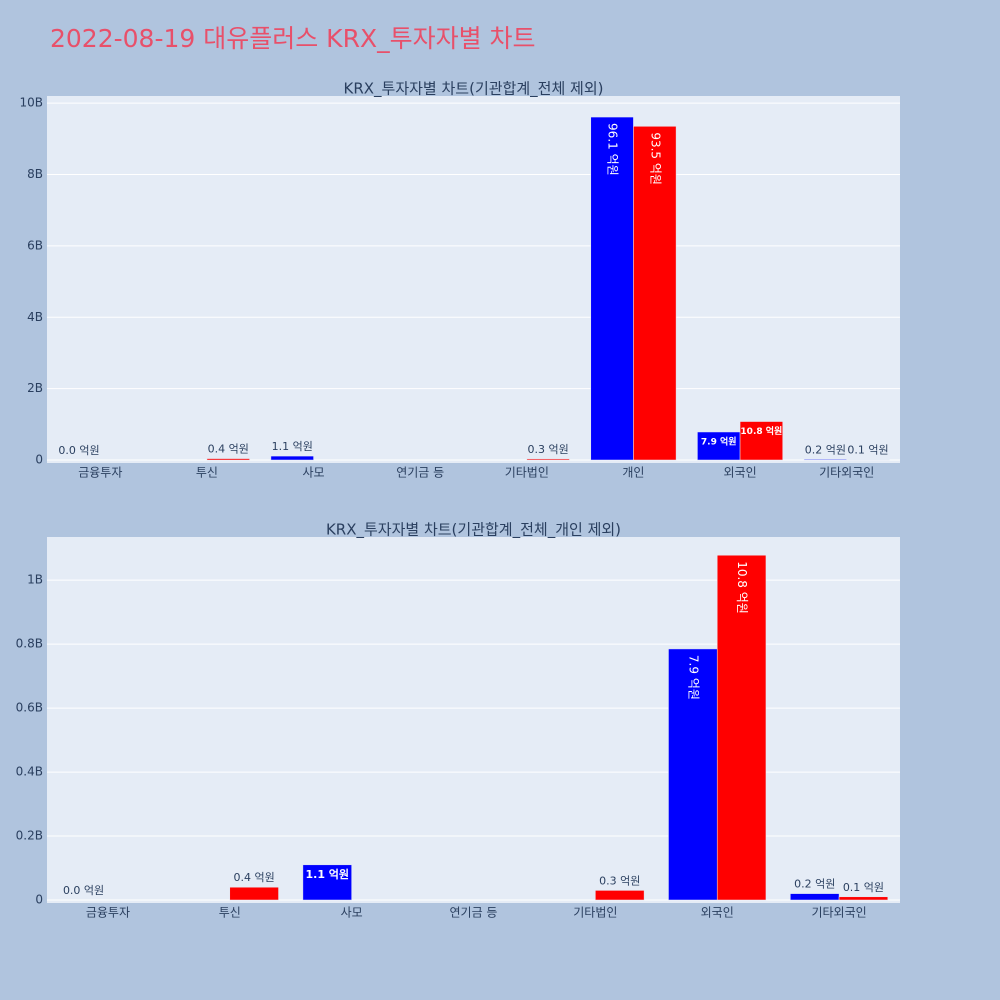 This screenshot has width=1000, height=1000. I want to click on y-tick-label: 10B, so click(31, 103).